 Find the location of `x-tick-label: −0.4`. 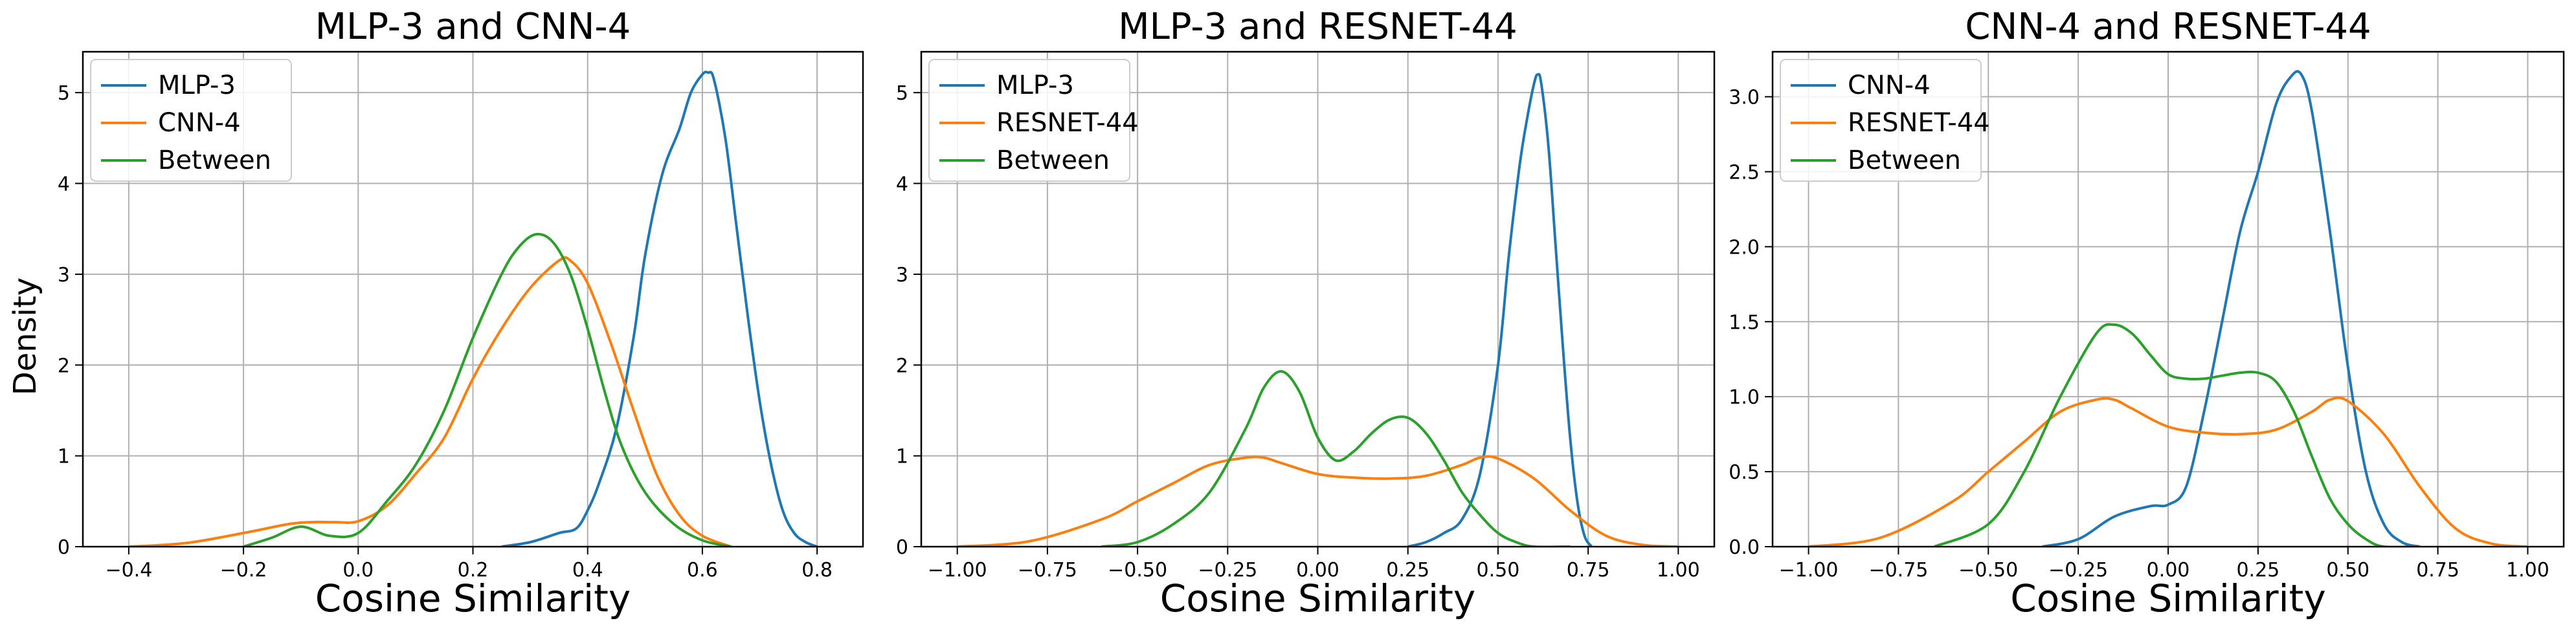

x-tick-label: −0.4 is located at coordinates (128, 570).